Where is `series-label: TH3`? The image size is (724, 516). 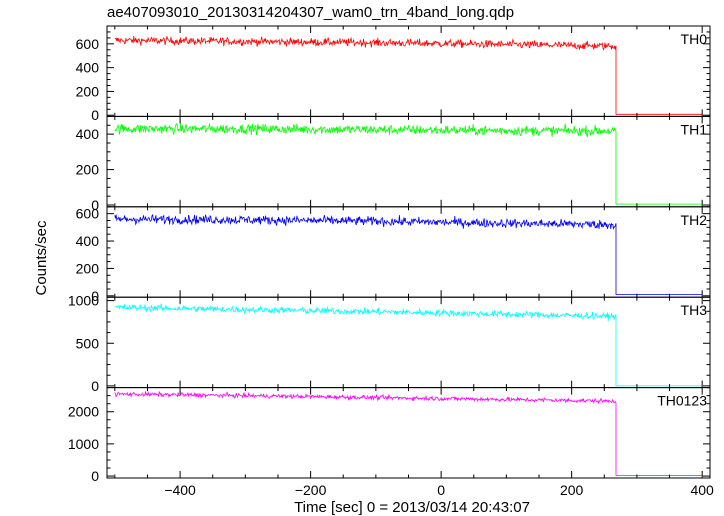 series-label: TH3 is located at coordinates (694, 310).